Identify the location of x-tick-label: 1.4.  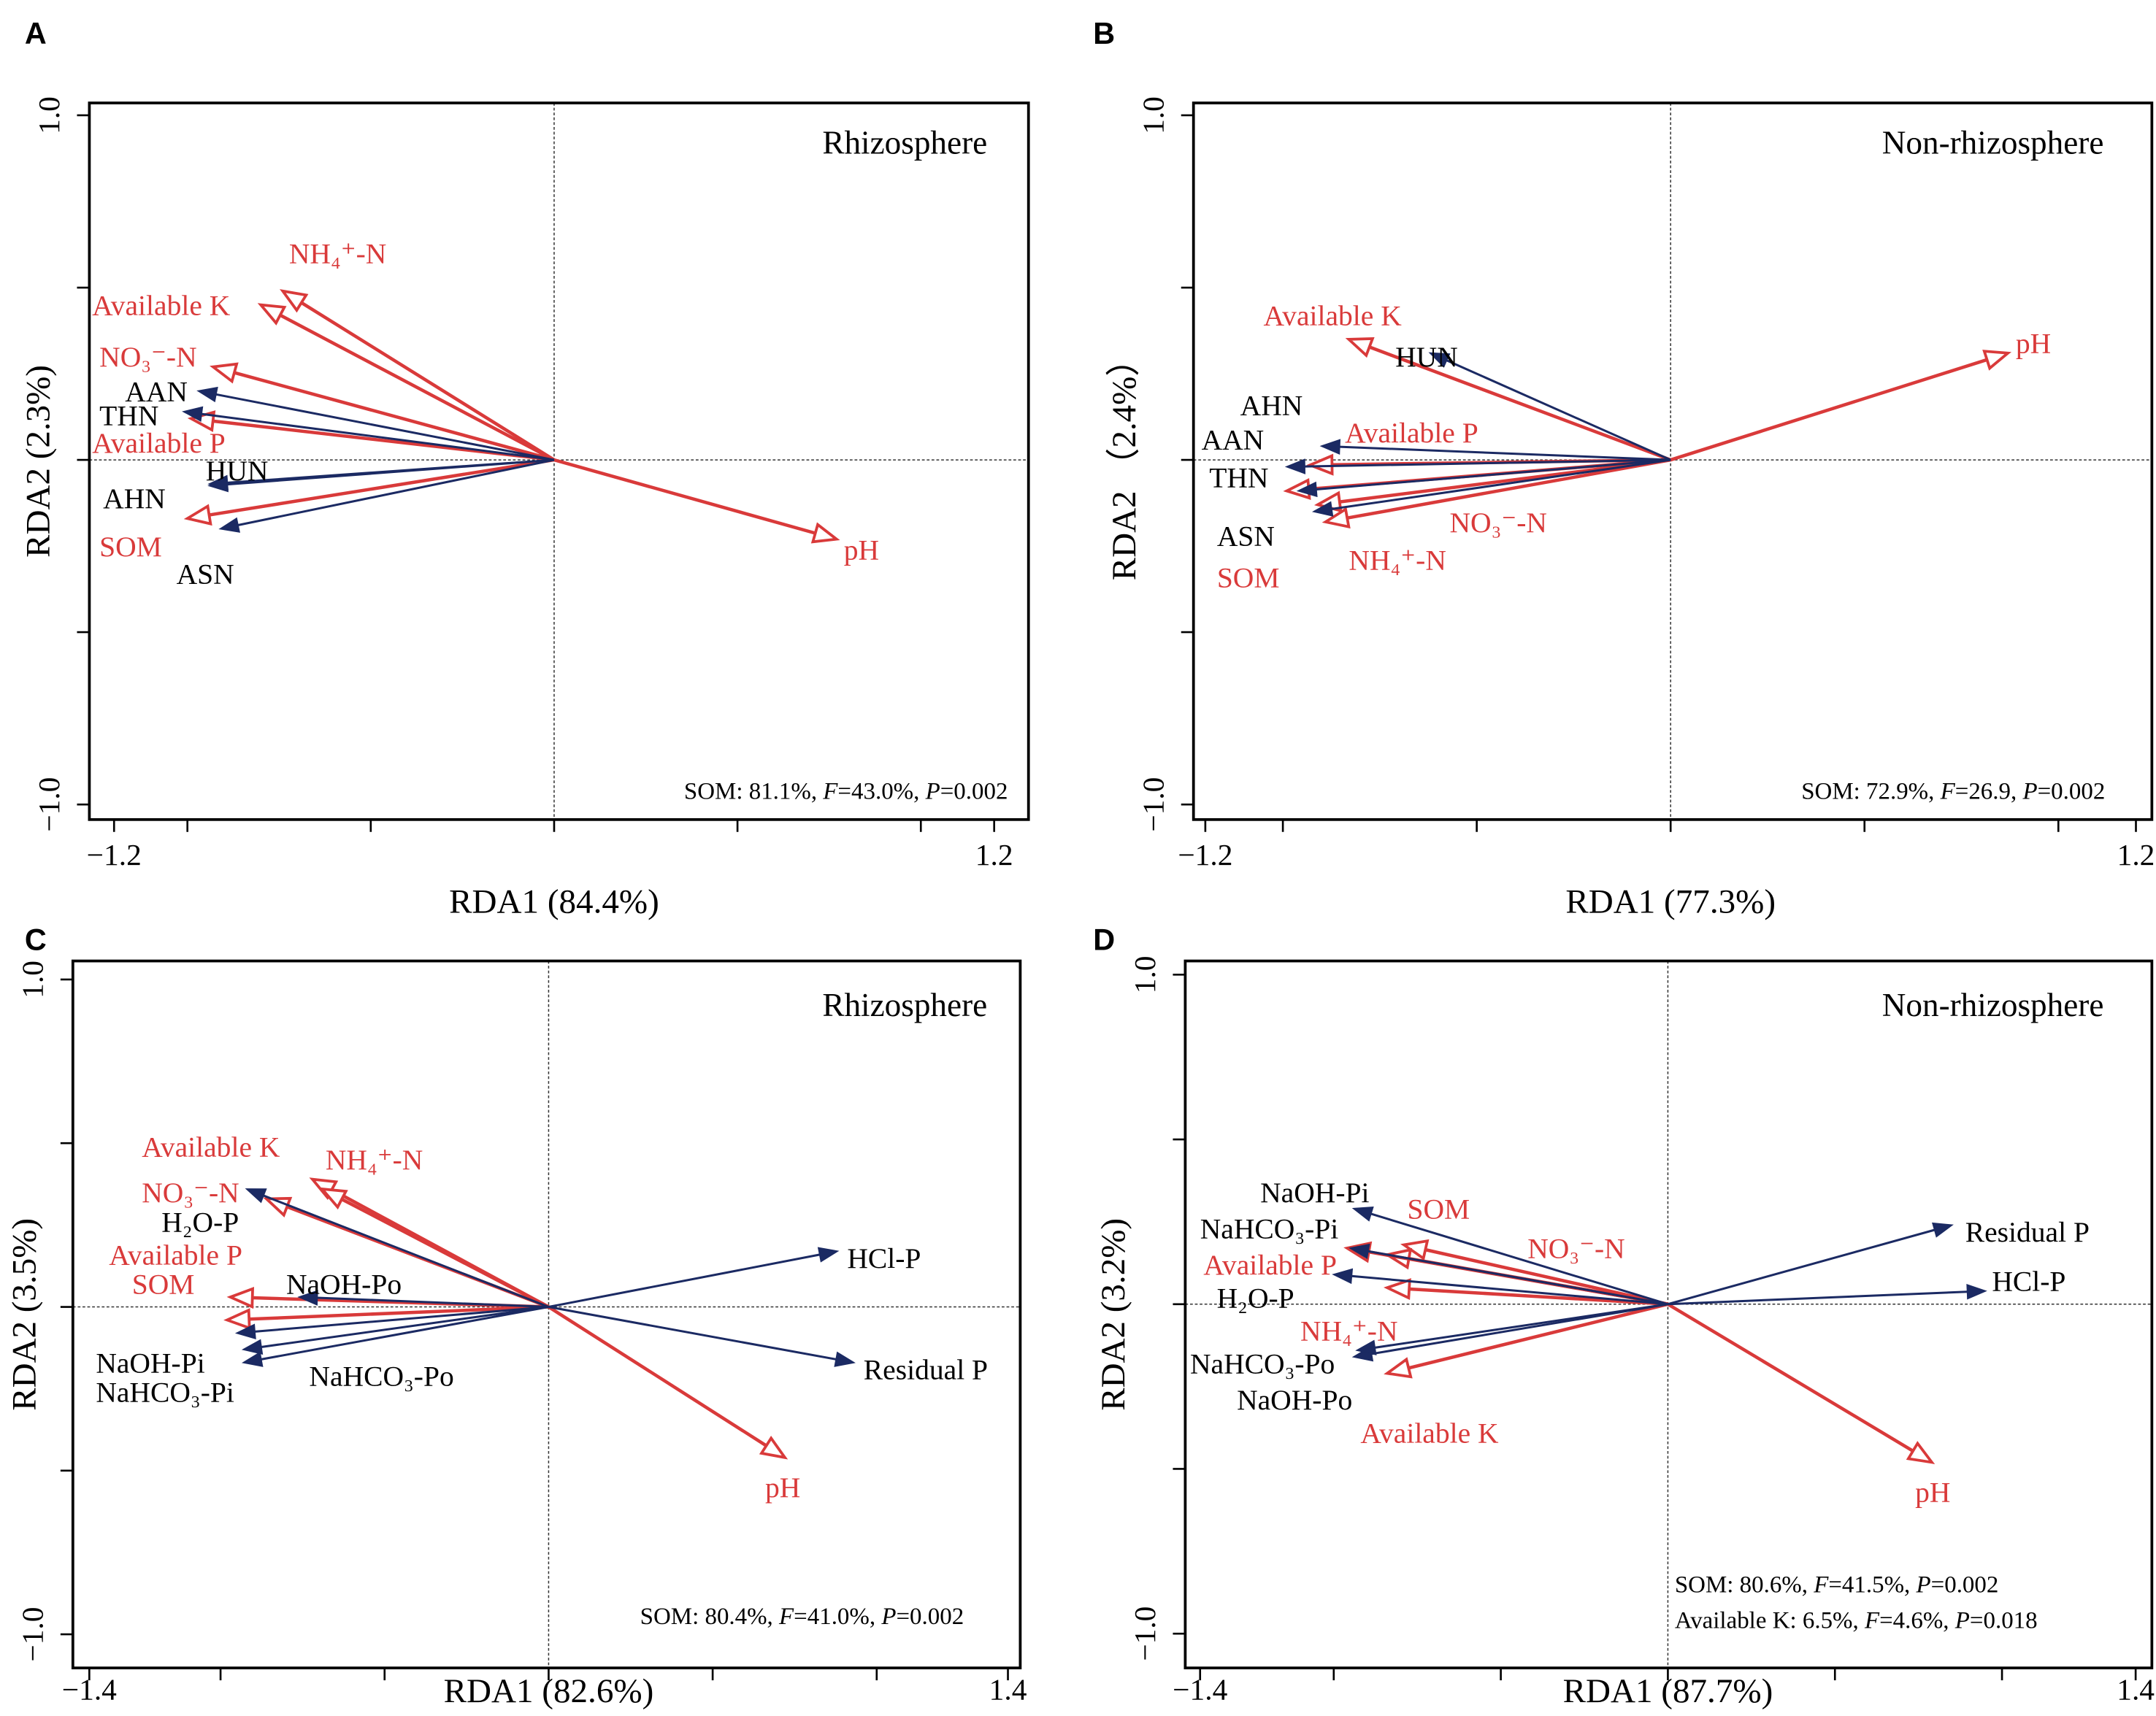
(1008, 1689).